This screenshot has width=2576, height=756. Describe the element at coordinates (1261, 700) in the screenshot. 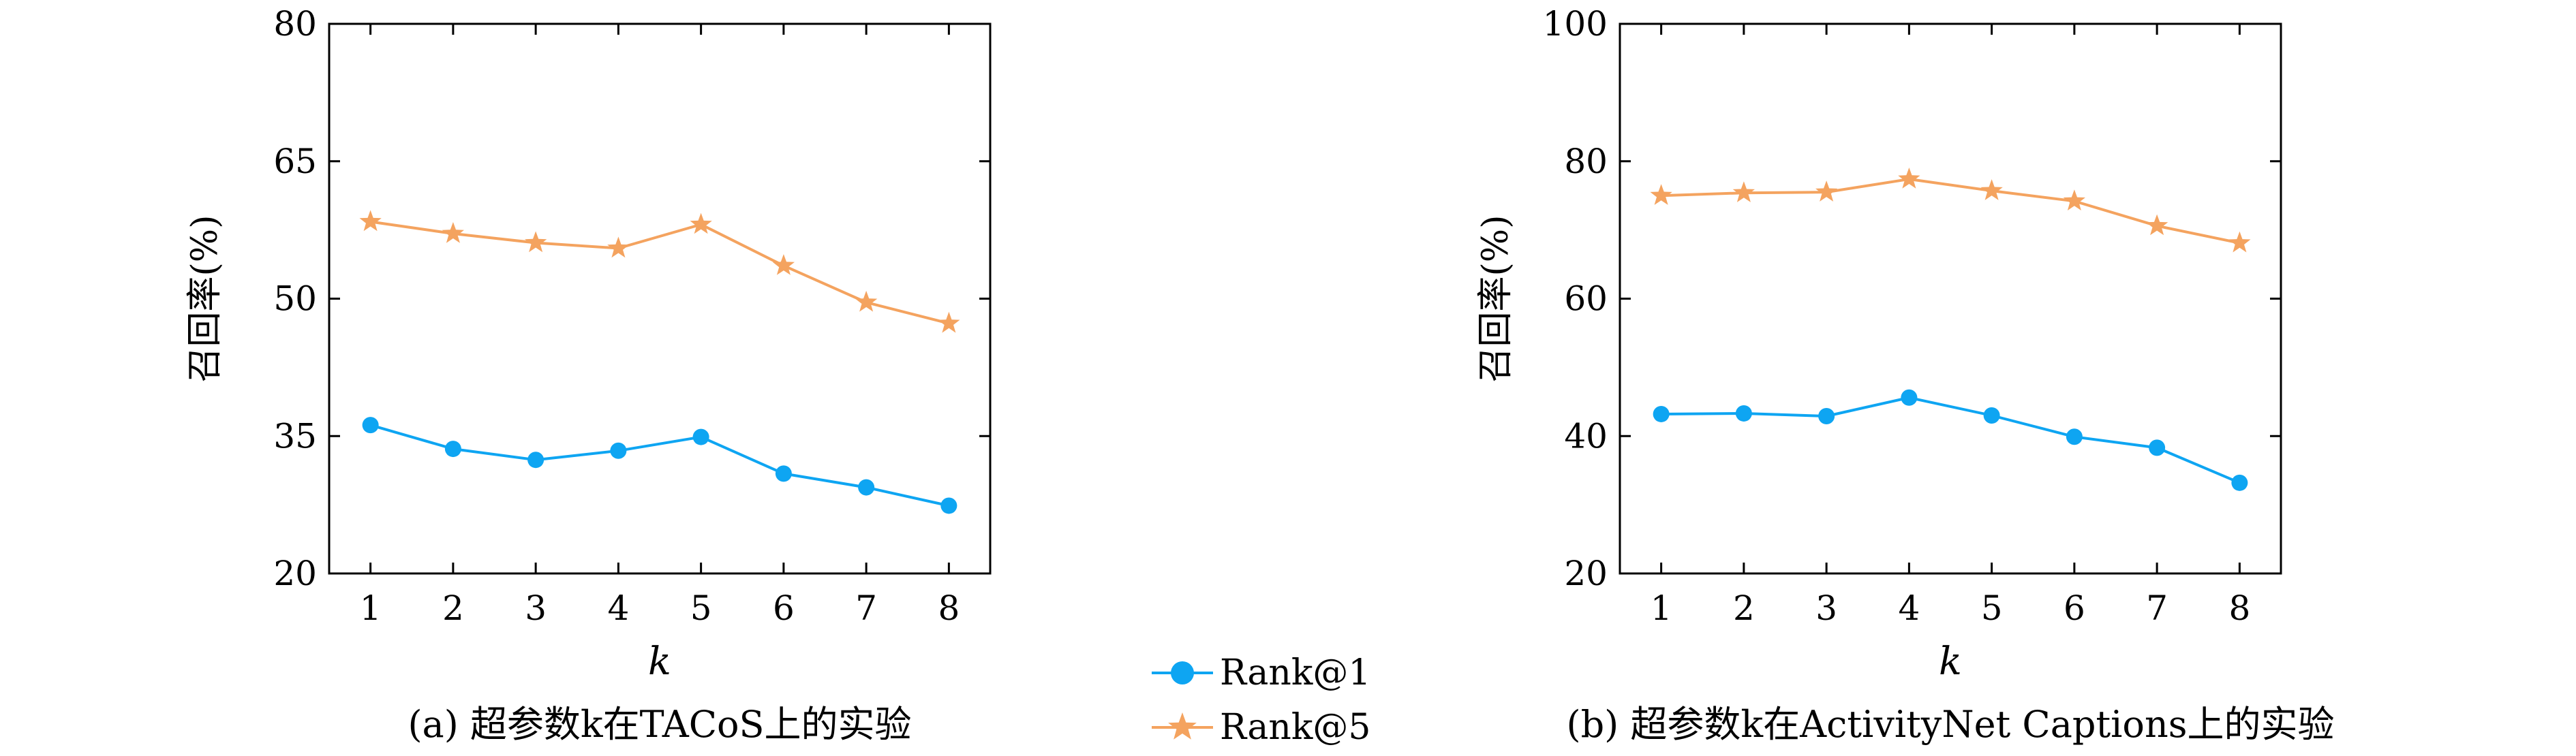

I see `legend: Rank@1 Rank@5` at that location.